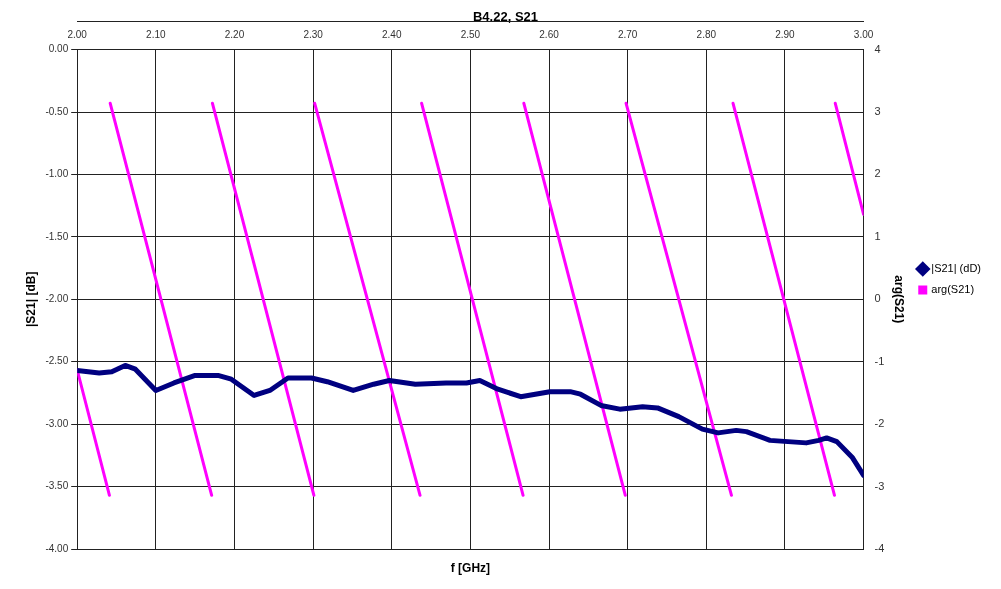  What do you see at coordinates (706, 35) in the screenshot?
I see `x-tick-label: 2.80` at bounding box center [706, 35].